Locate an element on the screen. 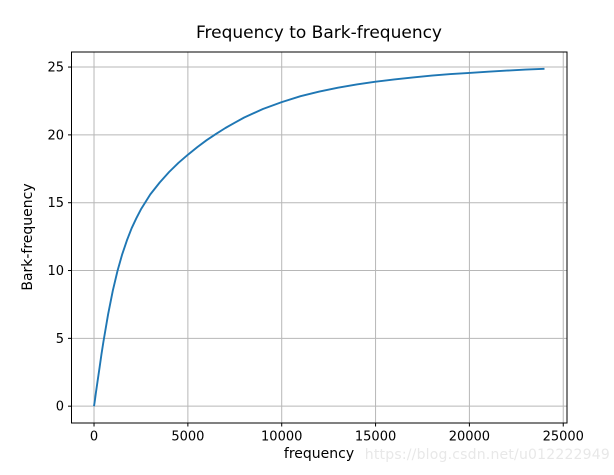  y-tick-label: 20 is located at coordinates (55, 135).